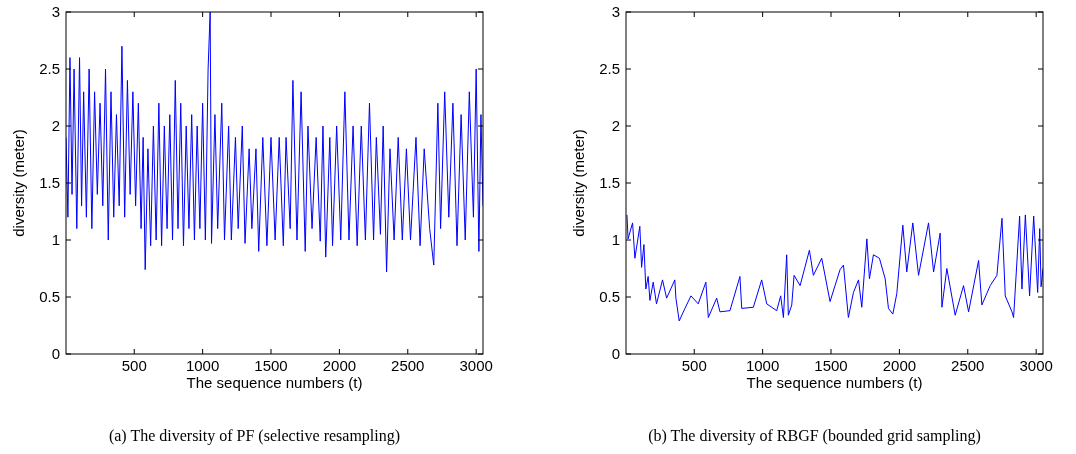 The width and height of the screenshot is (1076, 454). What do you see at coordinates (254, 436) in the screenshot?
I see `text: (a) The diversity of PF (selective resampling)` at bounding box center [254, 436].